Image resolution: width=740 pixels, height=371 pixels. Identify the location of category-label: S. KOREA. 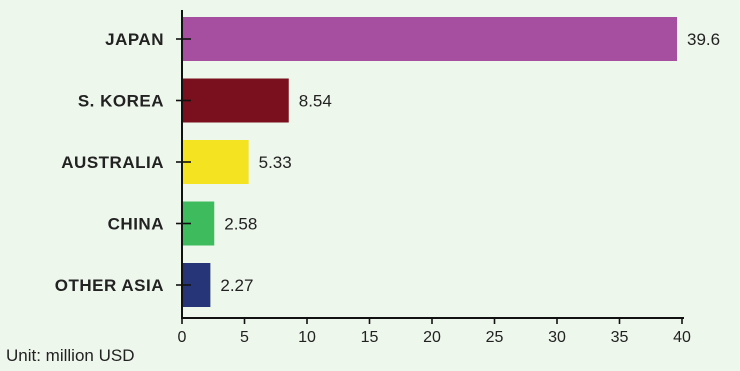
(121, 101).